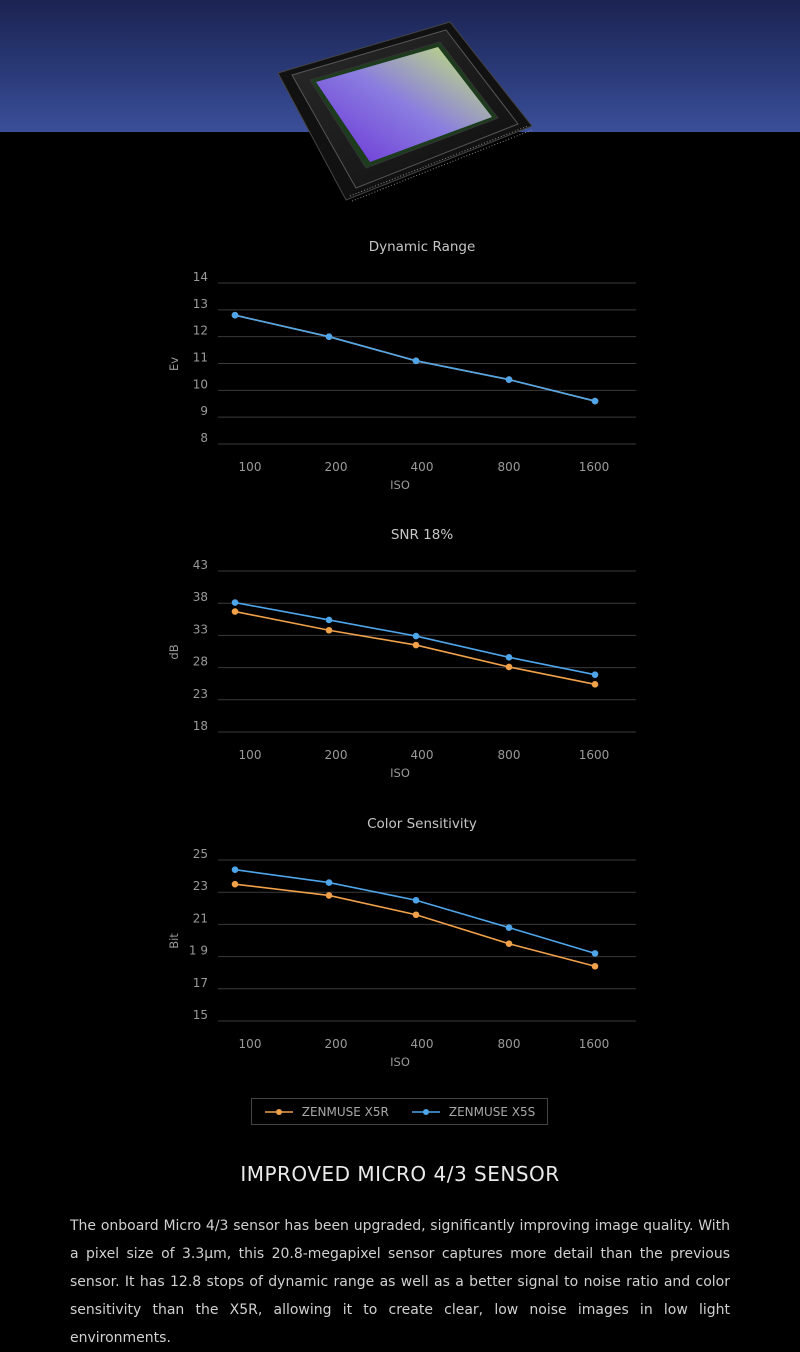 This screenshot has height=1352, width=800. What do you see at coordinates (425, 1111) in the screenshot?
I see `legend-swatch-x5s` at bounding box center [425, 1111].